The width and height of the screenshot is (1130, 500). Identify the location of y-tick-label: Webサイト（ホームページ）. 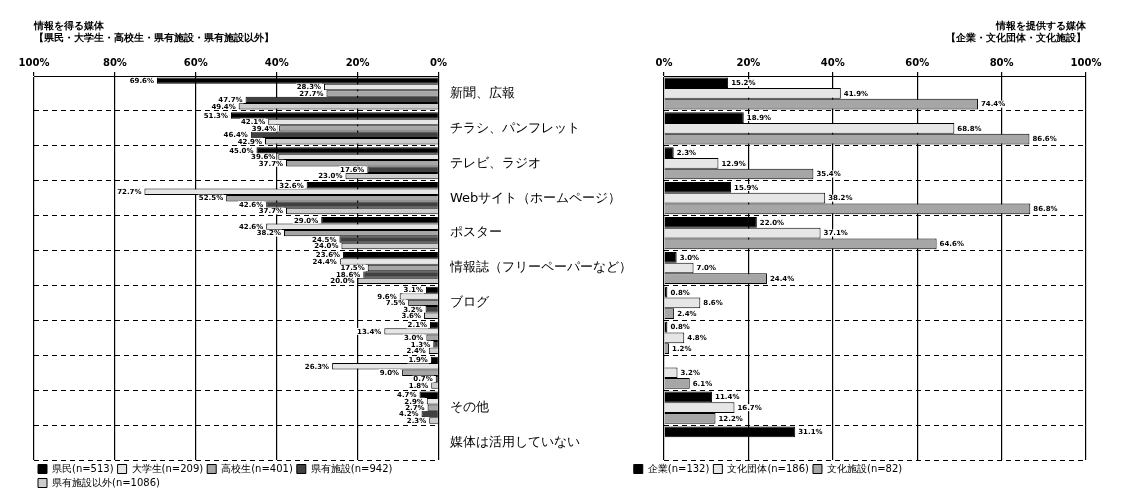
(536, 197).